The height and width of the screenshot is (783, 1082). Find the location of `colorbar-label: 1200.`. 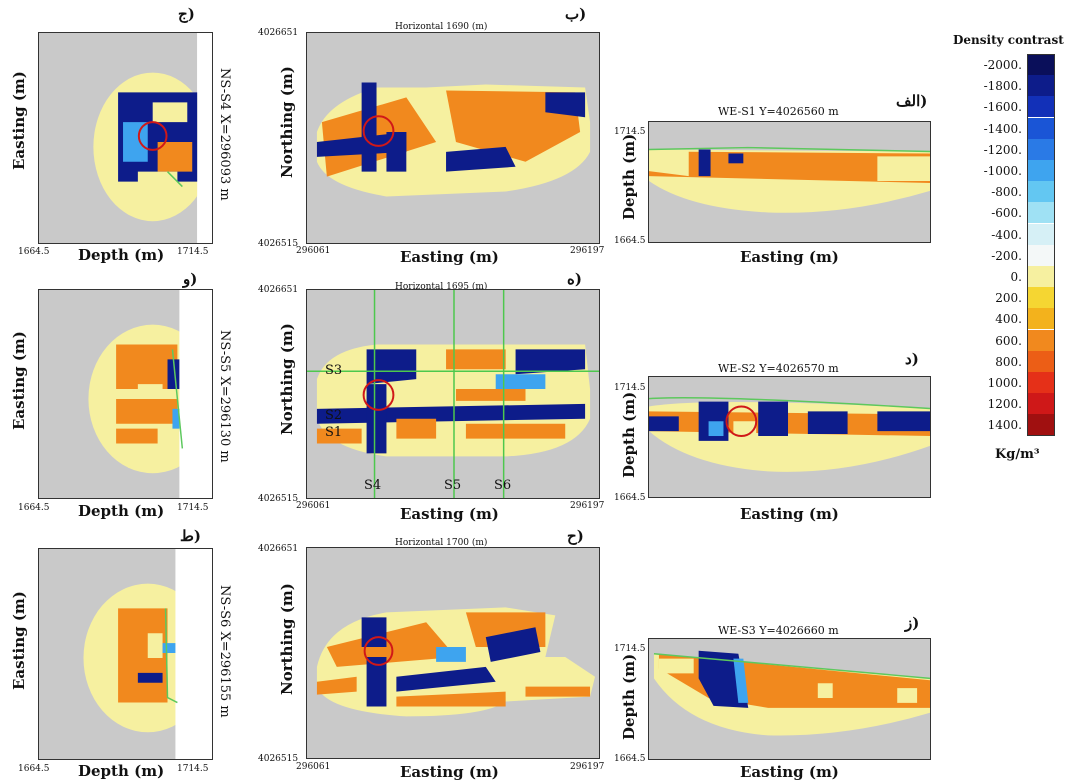

colorbar-label: 1200. is located at coordinates (1004, 404).